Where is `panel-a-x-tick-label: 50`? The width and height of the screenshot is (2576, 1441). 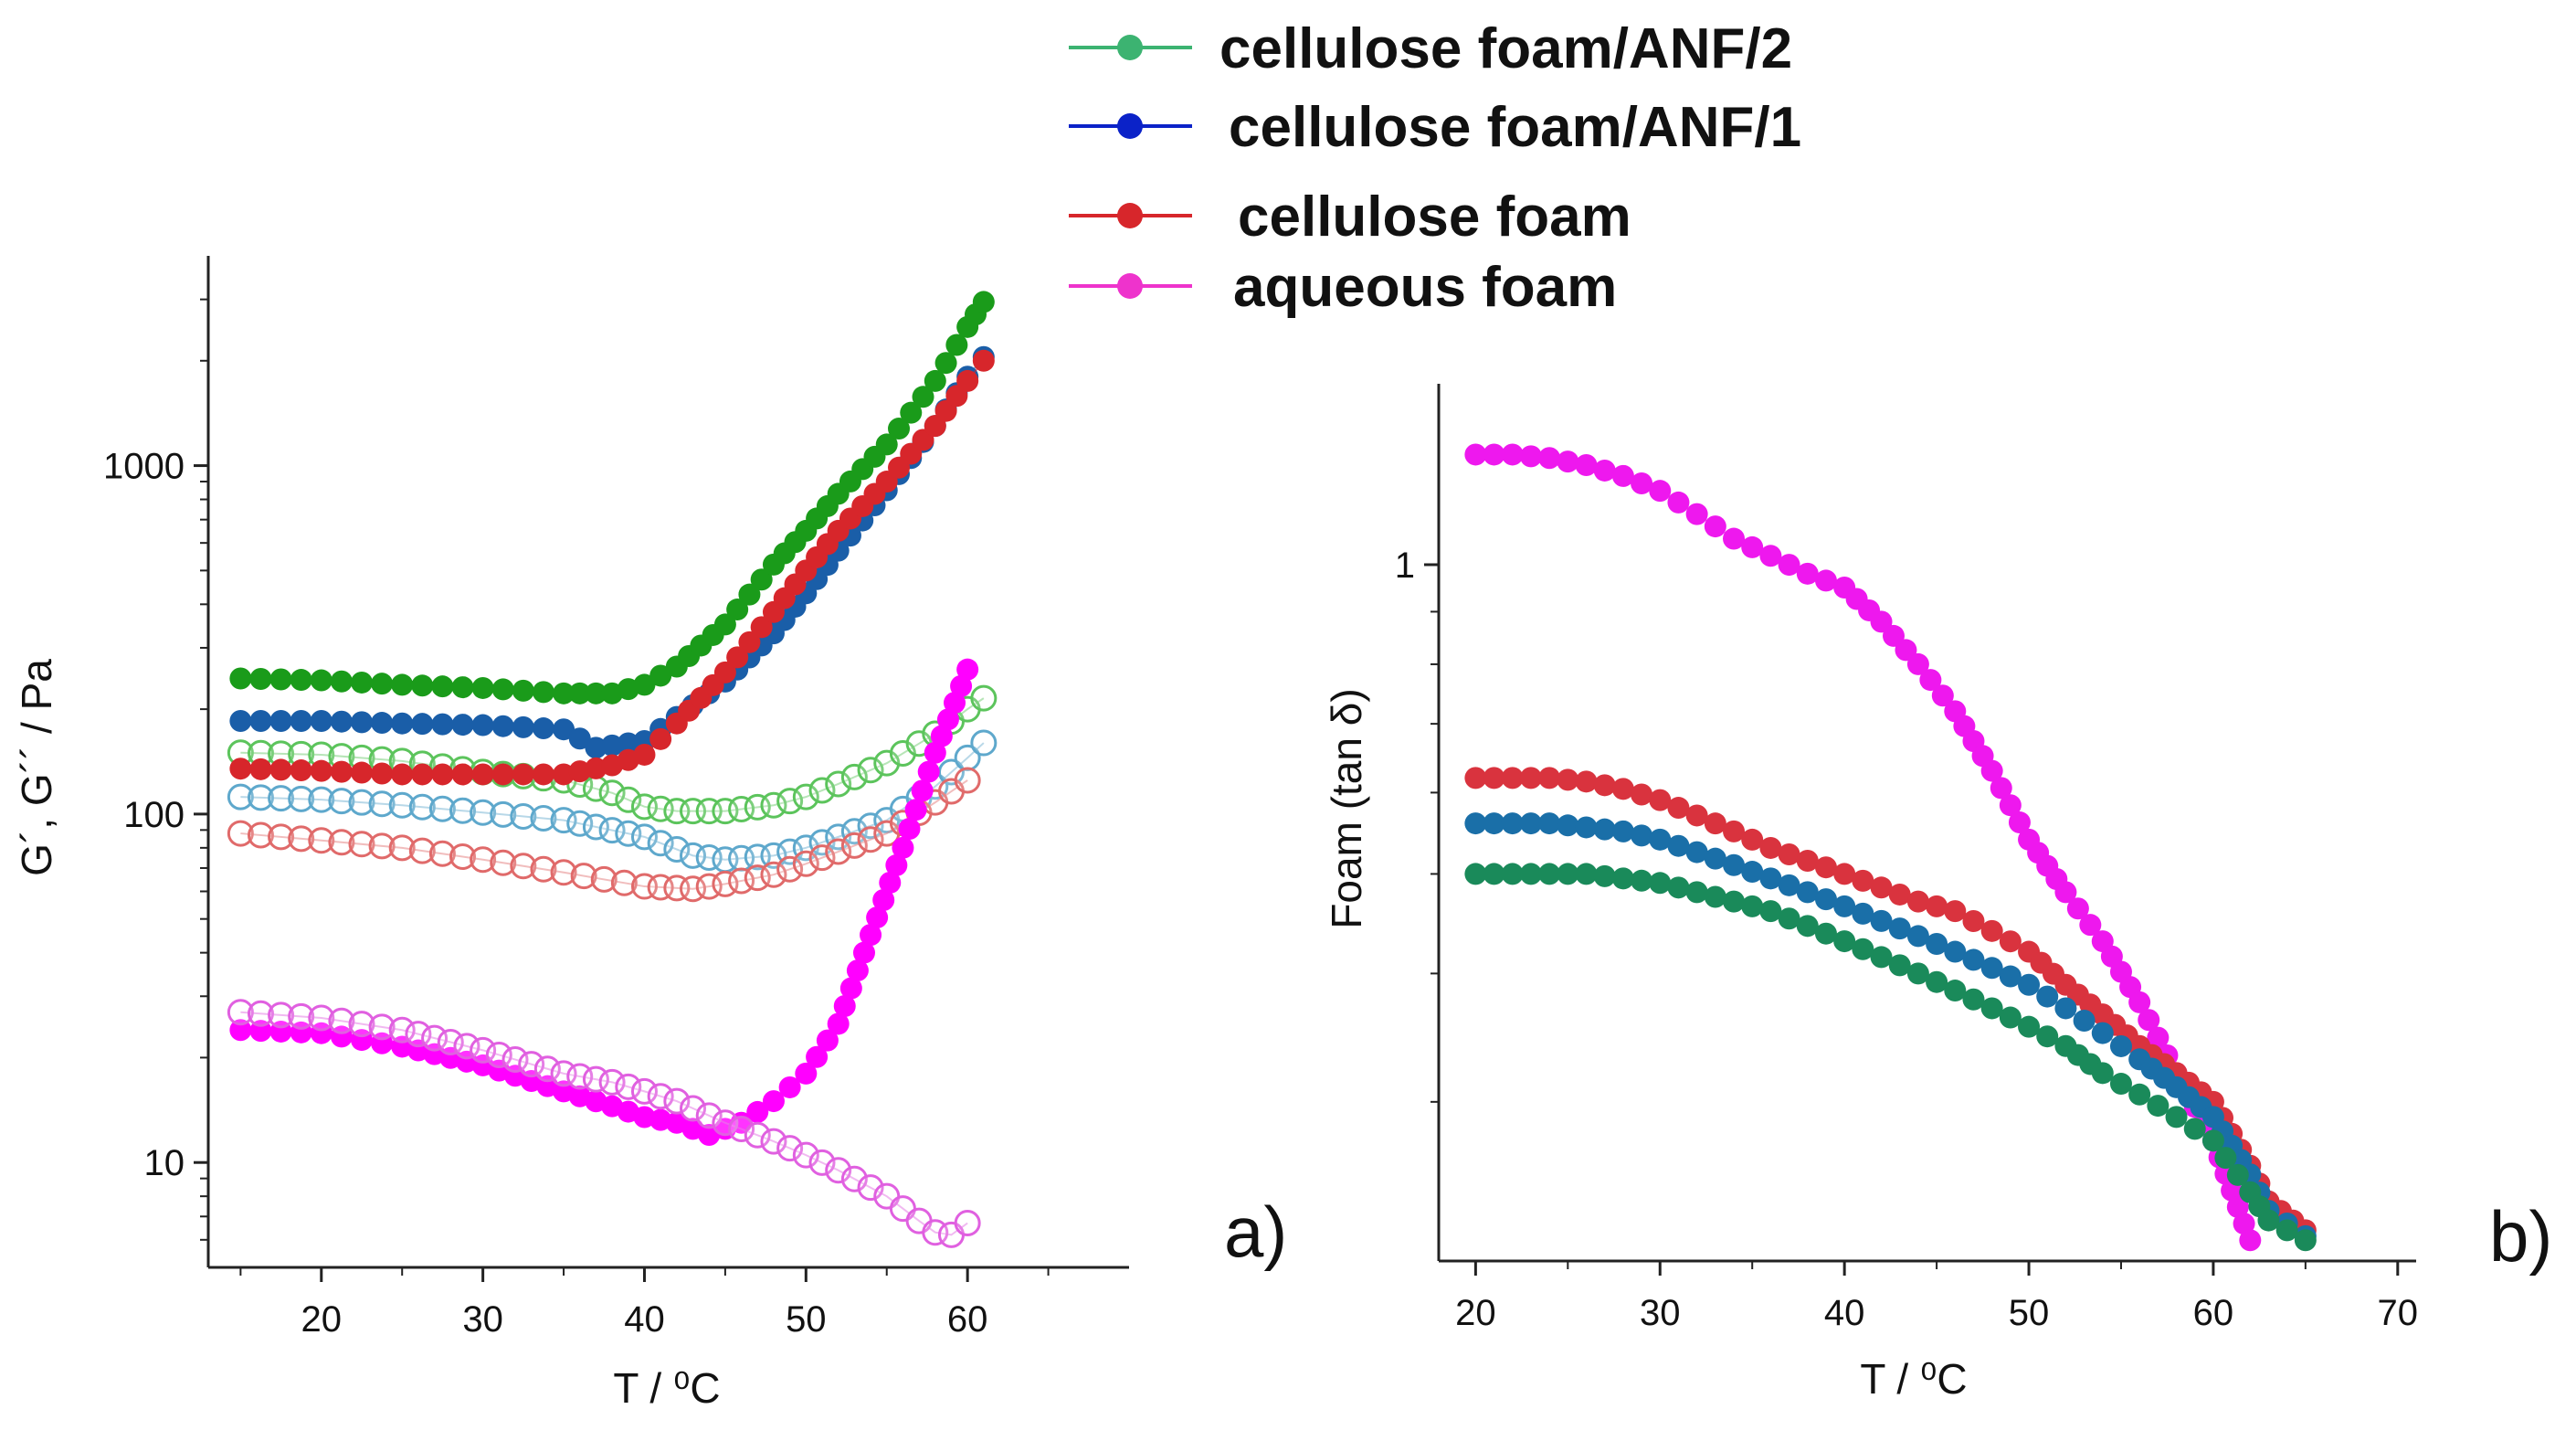 panel-a-x-tick-label: 50 is located at coordinates (806, 1319).